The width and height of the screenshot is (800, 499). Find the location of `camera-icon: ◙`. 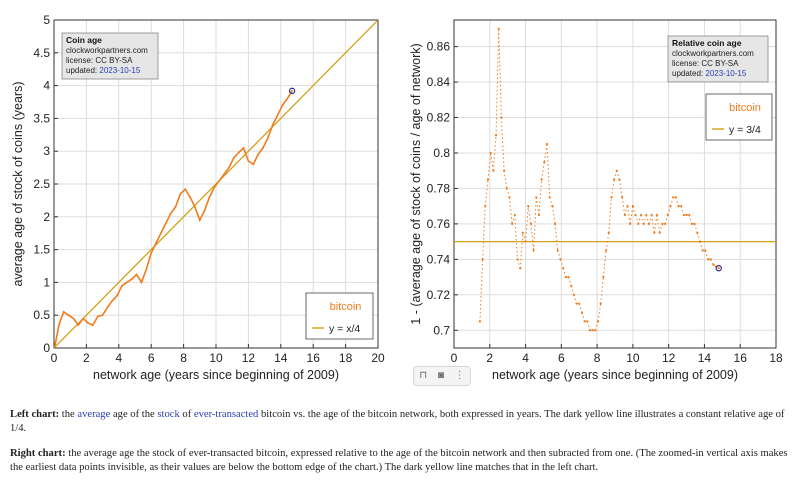

camera-icon: ◙ is located at coordinates (440, 375).